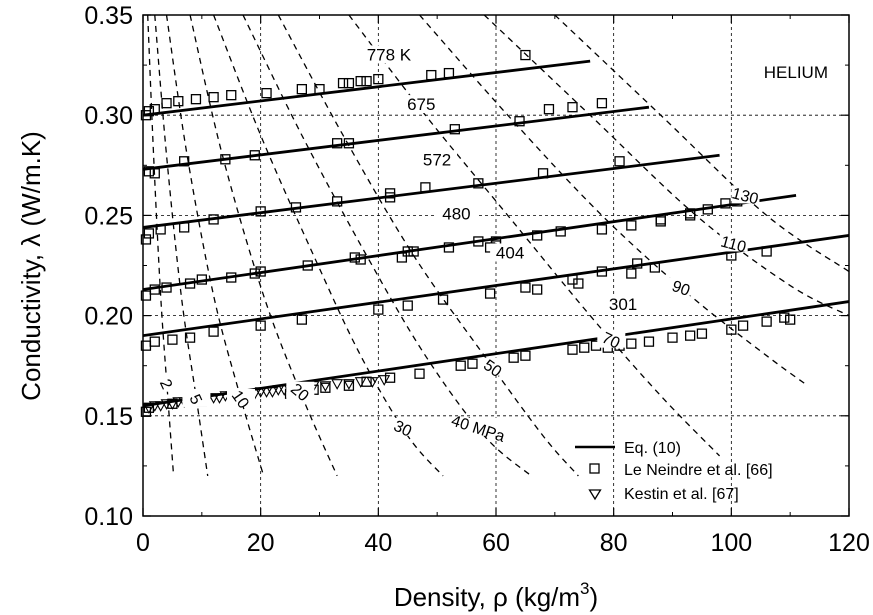  Describe the element at coordinates (437, 160) in the screenshot. I see `isotherm-label: 572` at that location.